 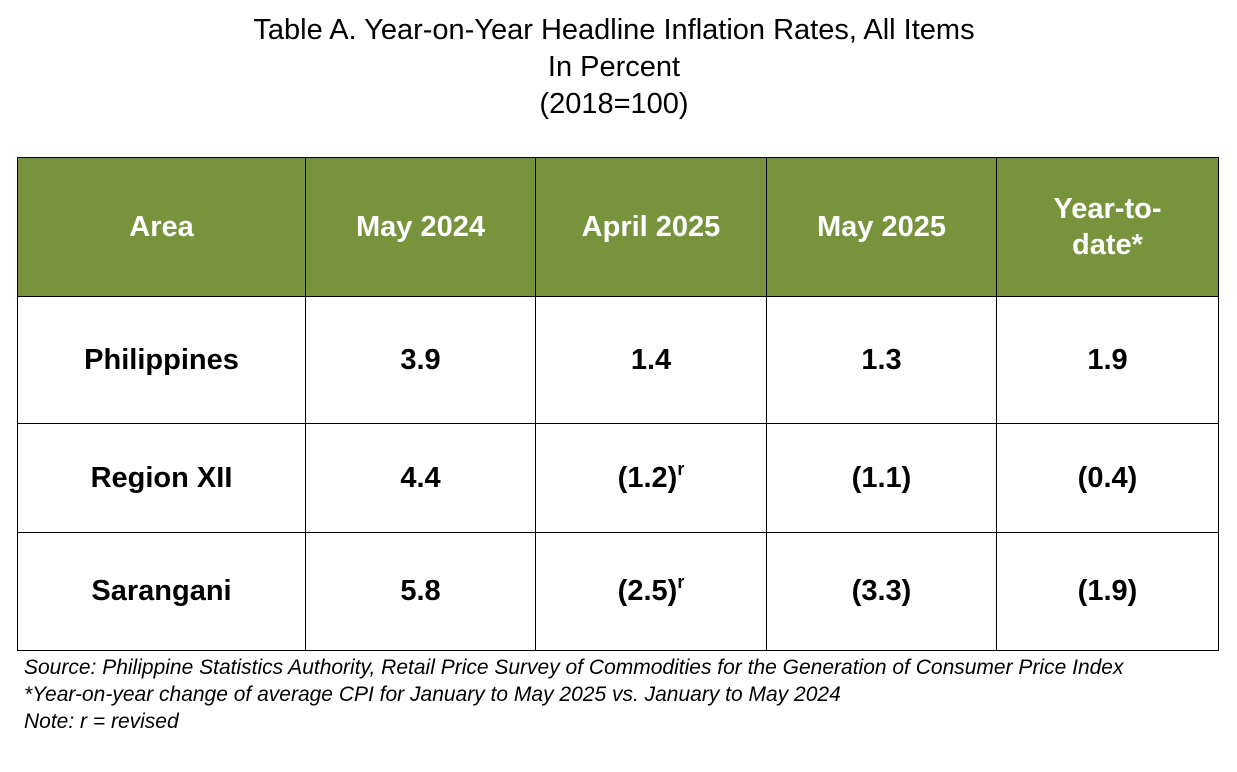 What do you see at coordinates (161, 360) in the screenshot?
I see `area-cell: Philippines` at bounding box center [161, 360].